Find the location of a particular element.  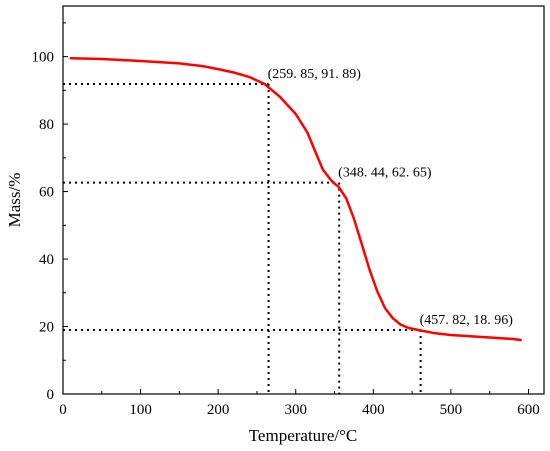

annotation-label: (348. 44, 62. 65) is located at coordinates (385, 173).